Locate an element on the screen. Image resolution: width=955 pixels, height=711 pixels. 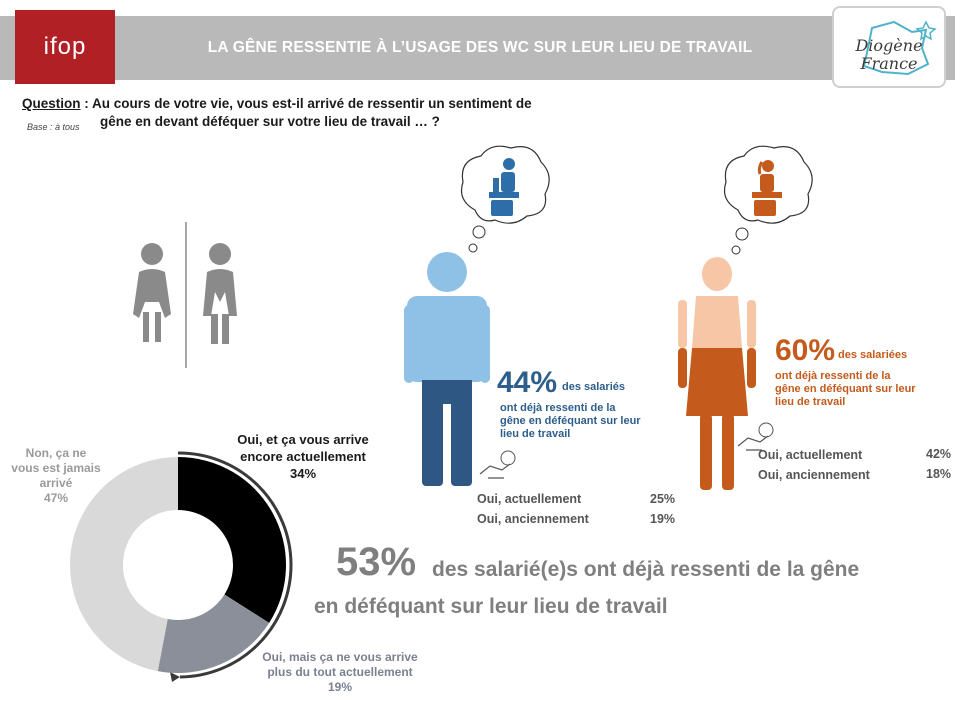
man-silhouette-icon is located at coordinates (447, 369).